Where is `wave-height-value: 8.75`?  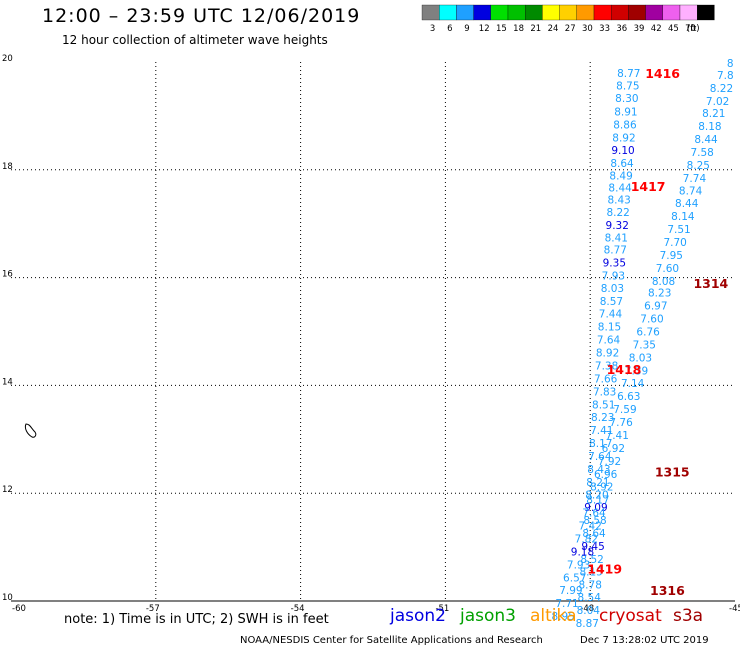 wave-height-value: 8.75 is located at coordinates (627, 87).